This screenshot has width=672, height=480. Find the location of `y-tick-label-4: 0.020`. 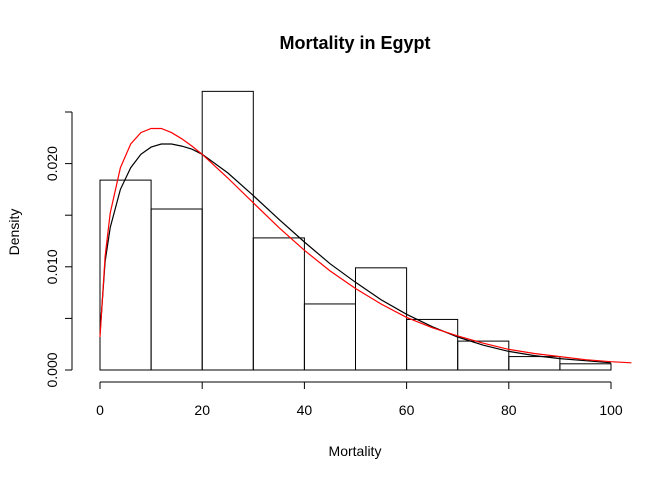

y-tick-label-4: 0.020 is located at coordinates (52, 163).